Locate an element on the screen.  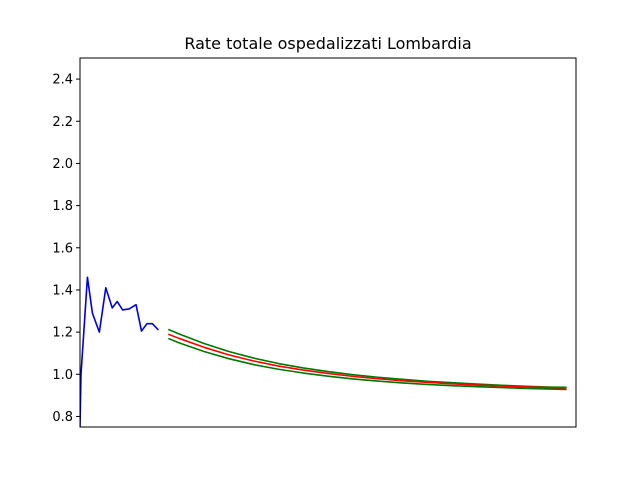
series-line-lower-bound is located at coordinates (367, 364).